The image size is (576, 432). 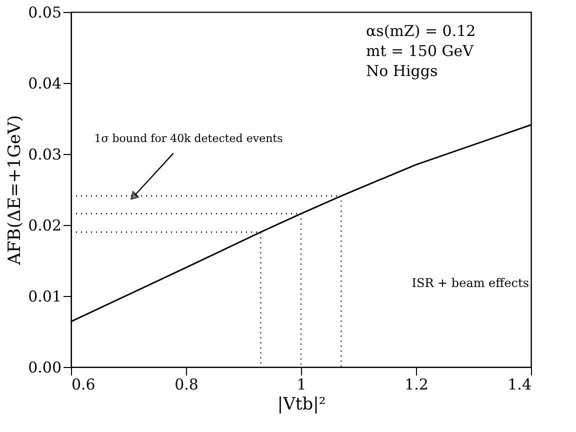 I want to click on annotation: No Higgs, so click(x=402, y=71).